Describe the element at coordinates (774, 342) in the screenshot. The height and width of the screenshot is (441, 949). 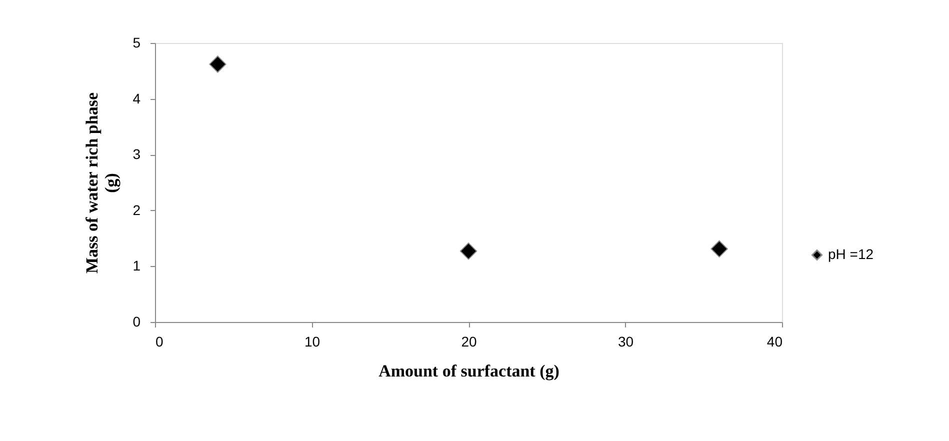
I see `x-tick-label: 40` at that location.